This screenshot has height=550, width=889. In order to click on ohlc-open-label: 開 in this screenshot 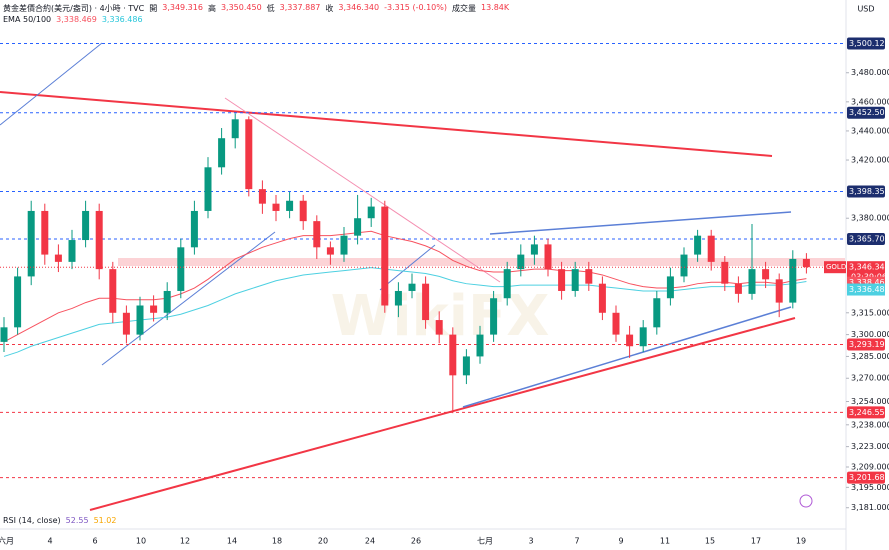, I will do `click(153, 8)`.